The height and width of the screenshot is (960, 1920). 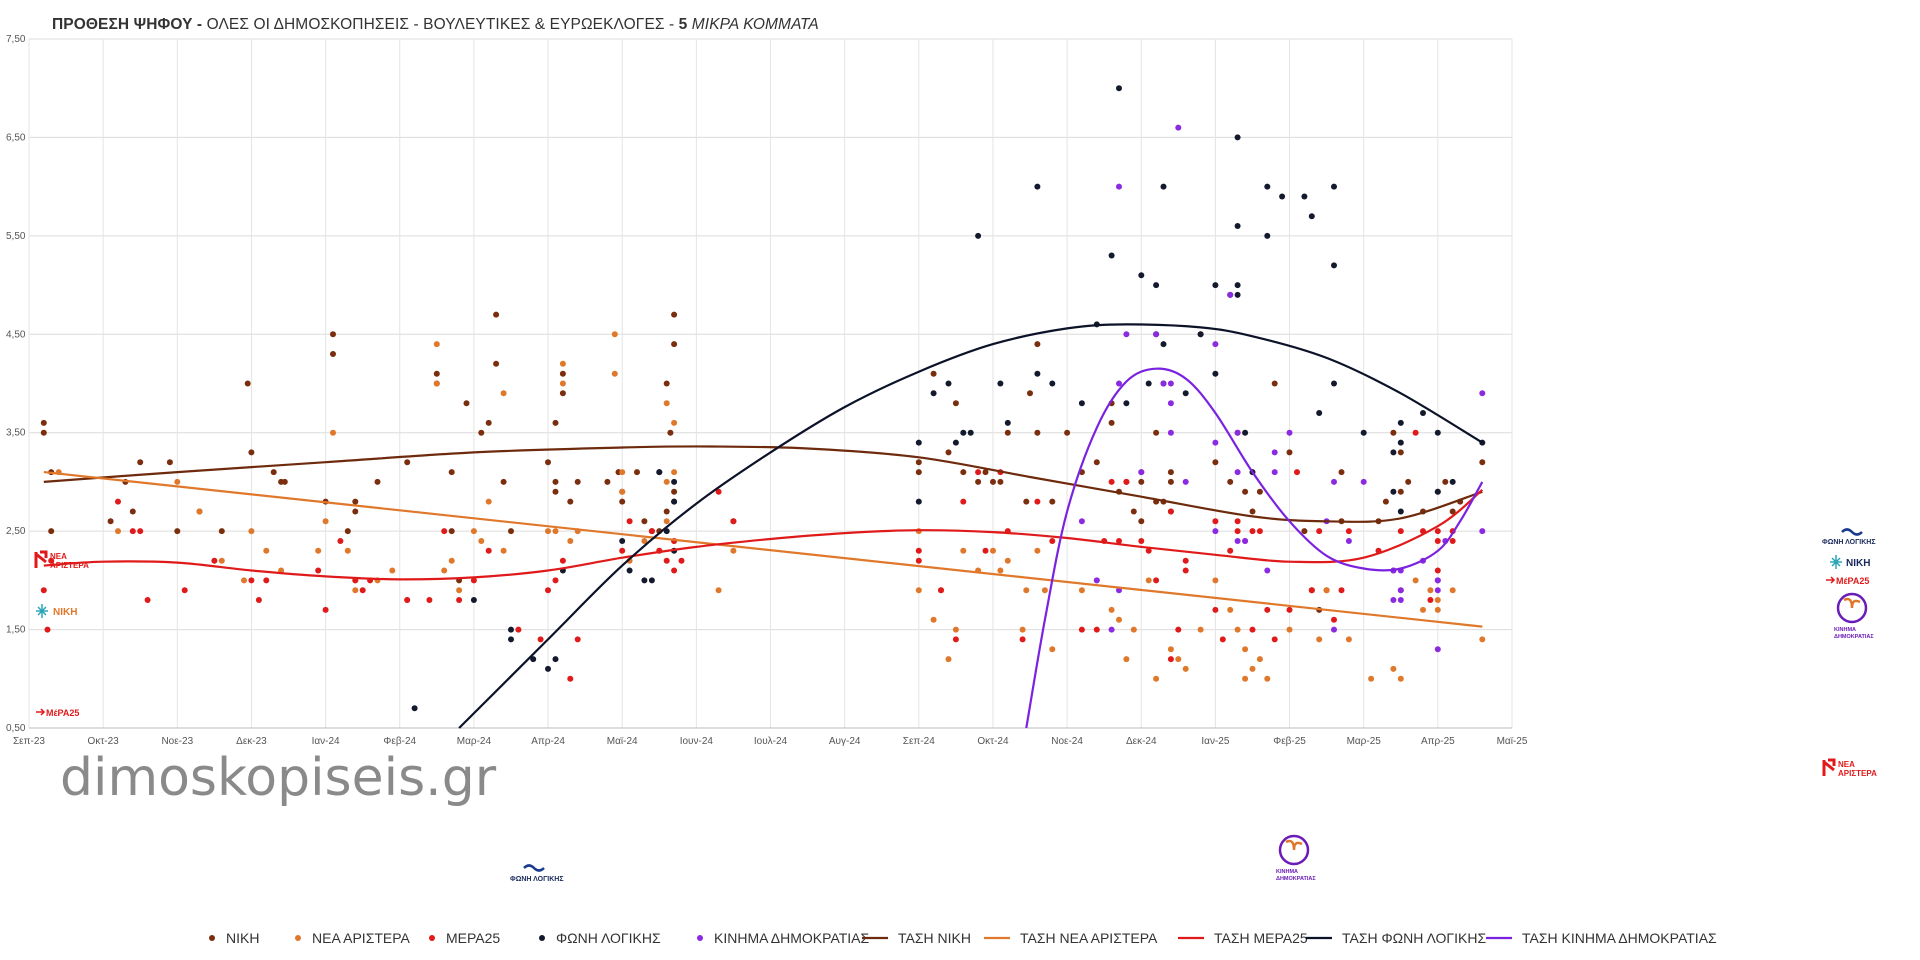 I want to click on x-tick-label: Αυγ-24, so click(x=845, y=741).